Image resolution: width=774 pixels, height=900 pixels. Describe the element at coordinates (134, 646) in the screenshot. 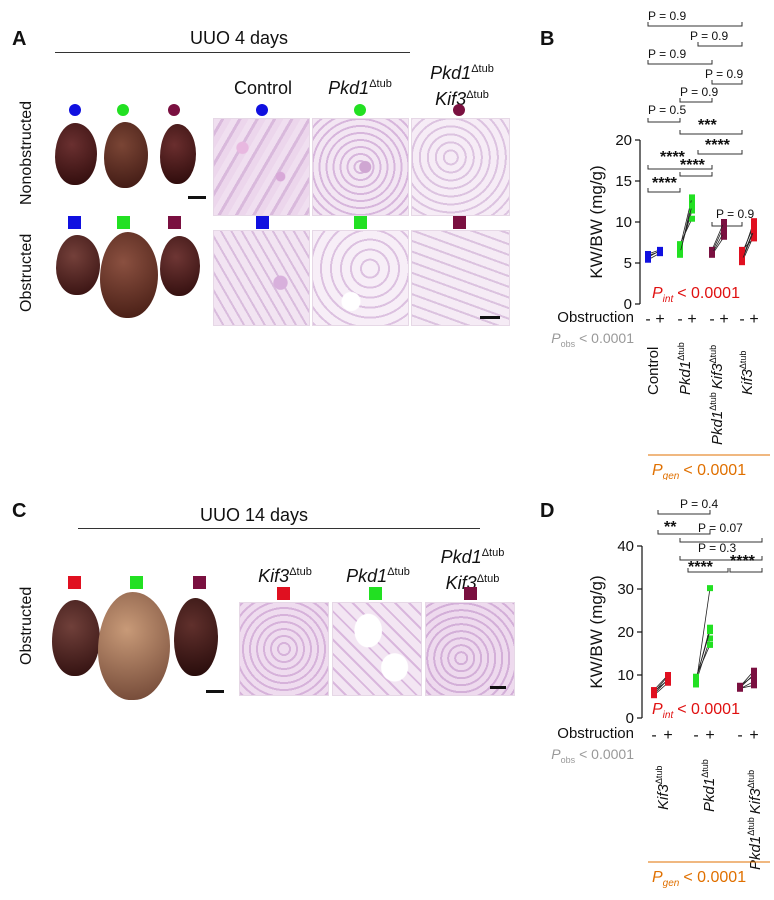

I see `kidney-pkd1-obstructed-c` at that location.